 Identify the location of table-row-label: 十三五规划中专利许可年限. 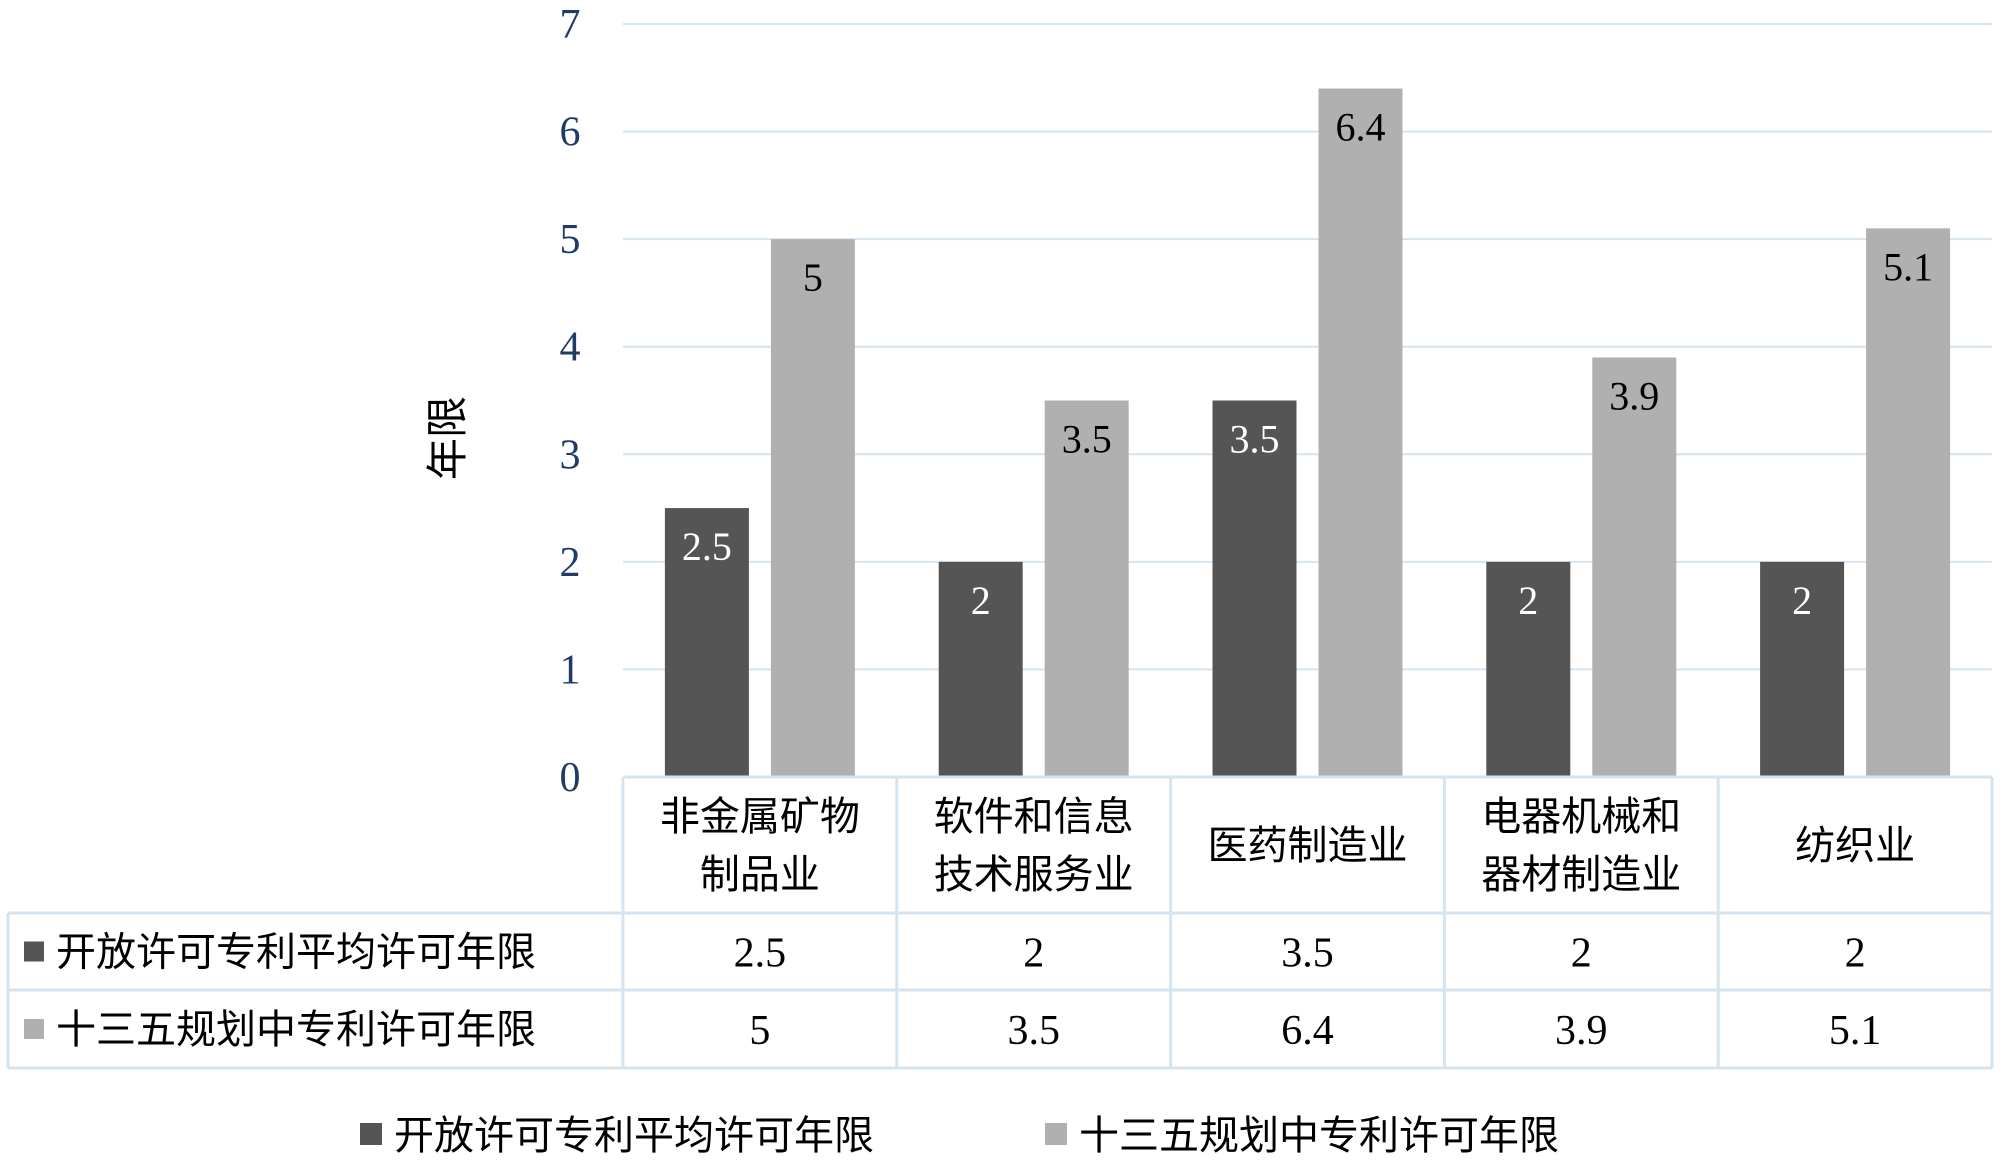
(296, 1030).